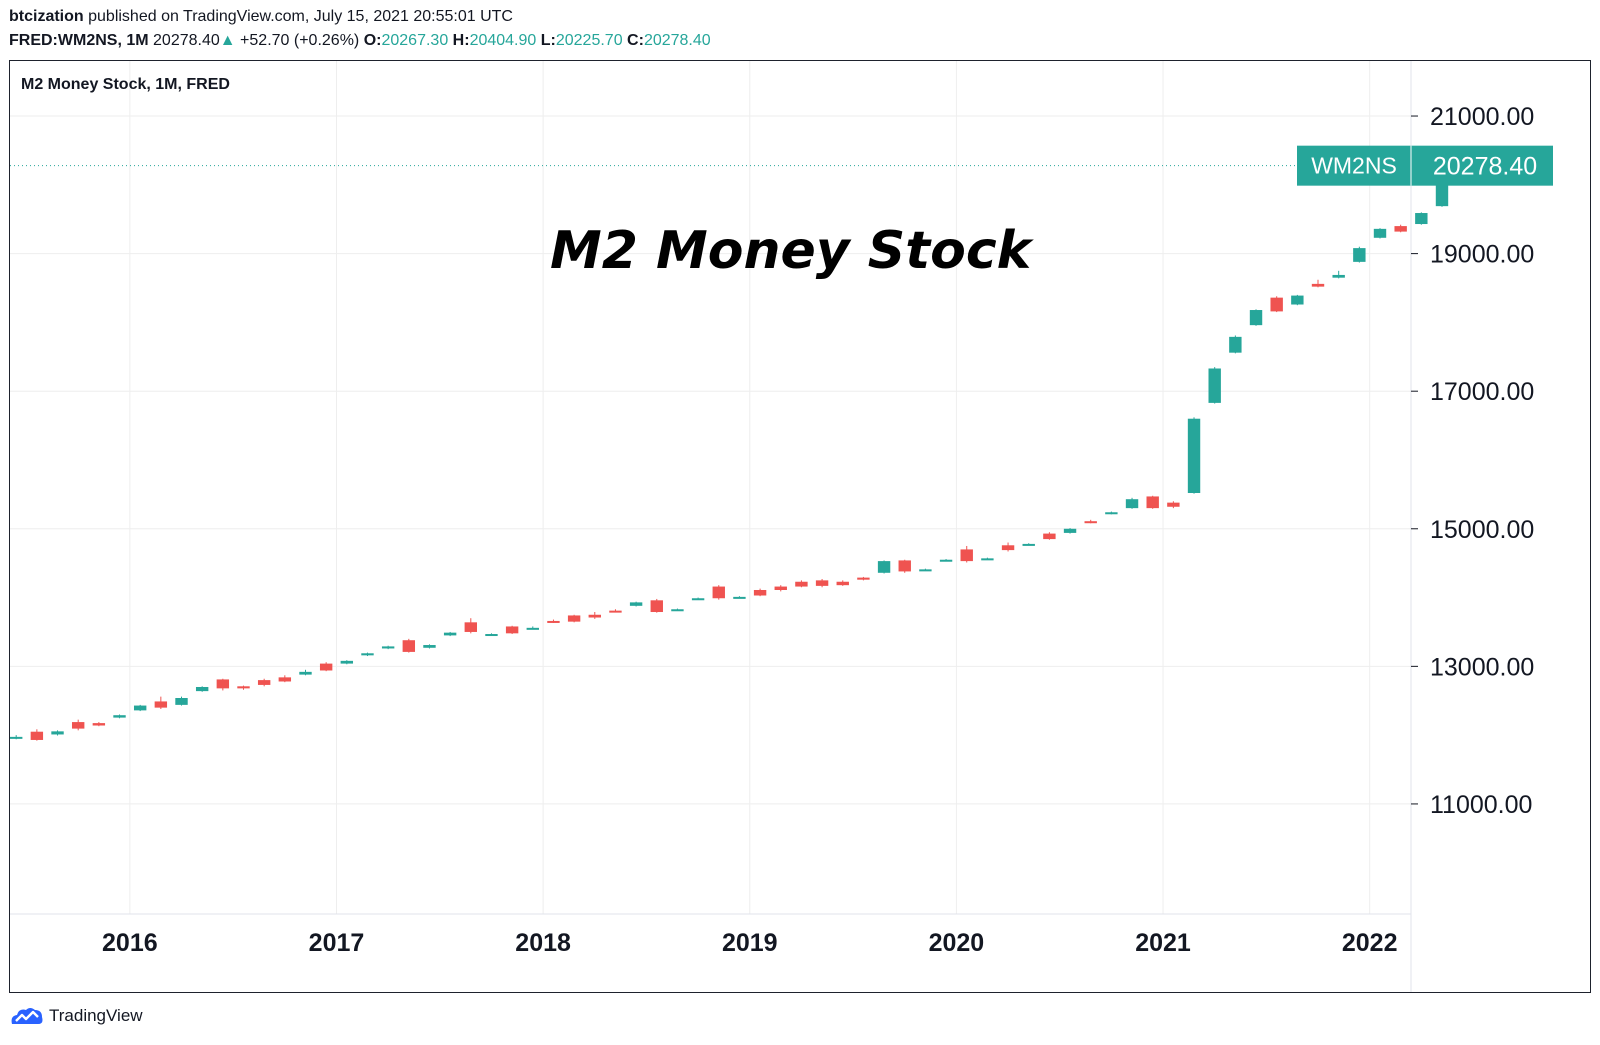 Image resolution: width=1600 pixels, height=1045 pixels. I want to click on y-tick-label: 19000.00, so click(1482, 255).